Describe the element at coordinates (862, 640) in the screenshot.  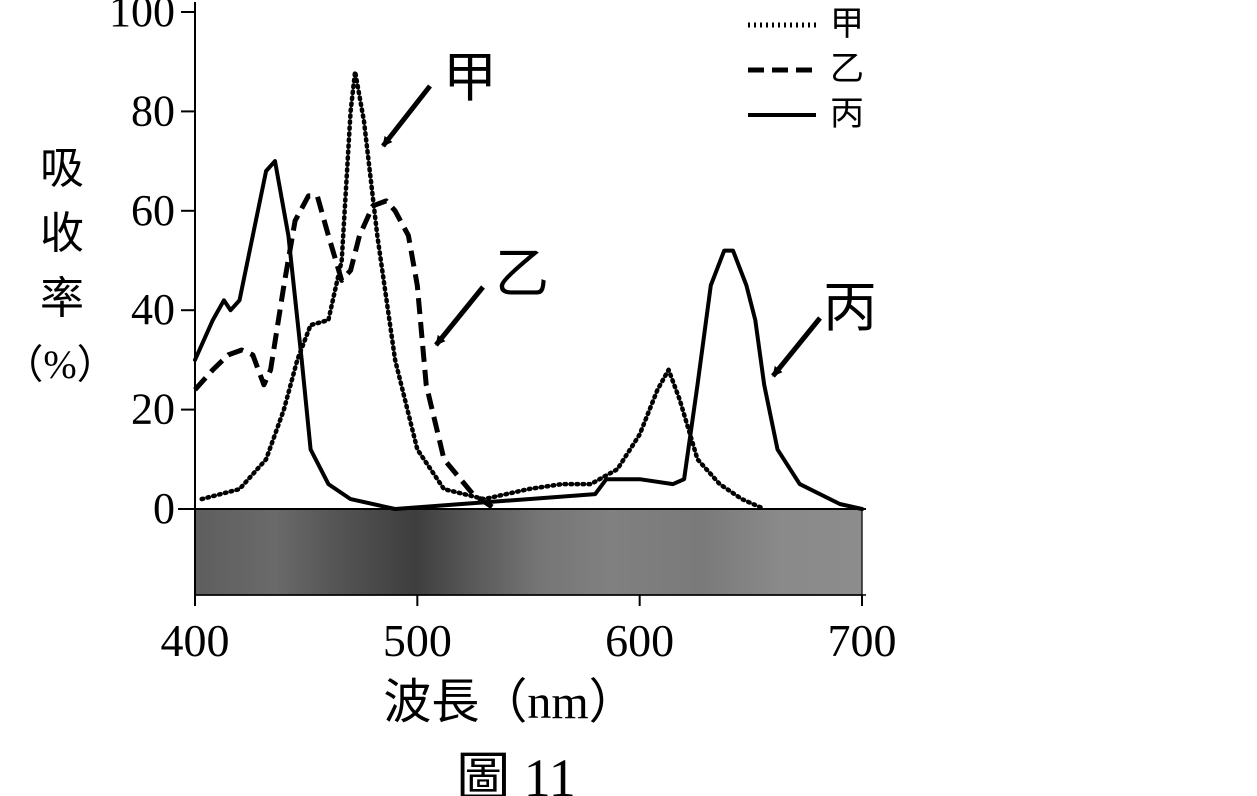
I see `x-tick-label-700: 700` at that location.